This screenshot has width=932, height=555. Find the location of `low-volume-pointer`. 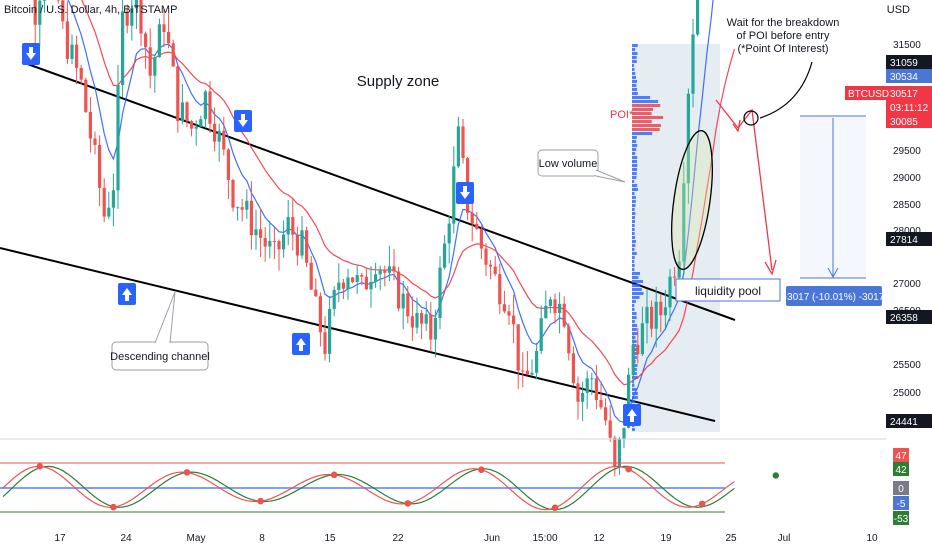

low-volume-pointer is located at coordinates (610, 176).